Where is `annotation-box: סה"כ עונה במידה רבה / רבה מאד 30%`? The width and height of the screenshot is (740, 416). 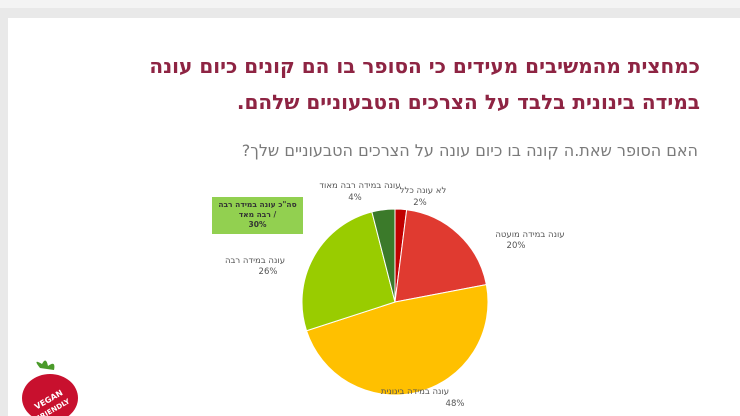 annotation-box: סה"כ עונה במידה רבה / רבה מאד 30% is located at coordinates (257, 215).